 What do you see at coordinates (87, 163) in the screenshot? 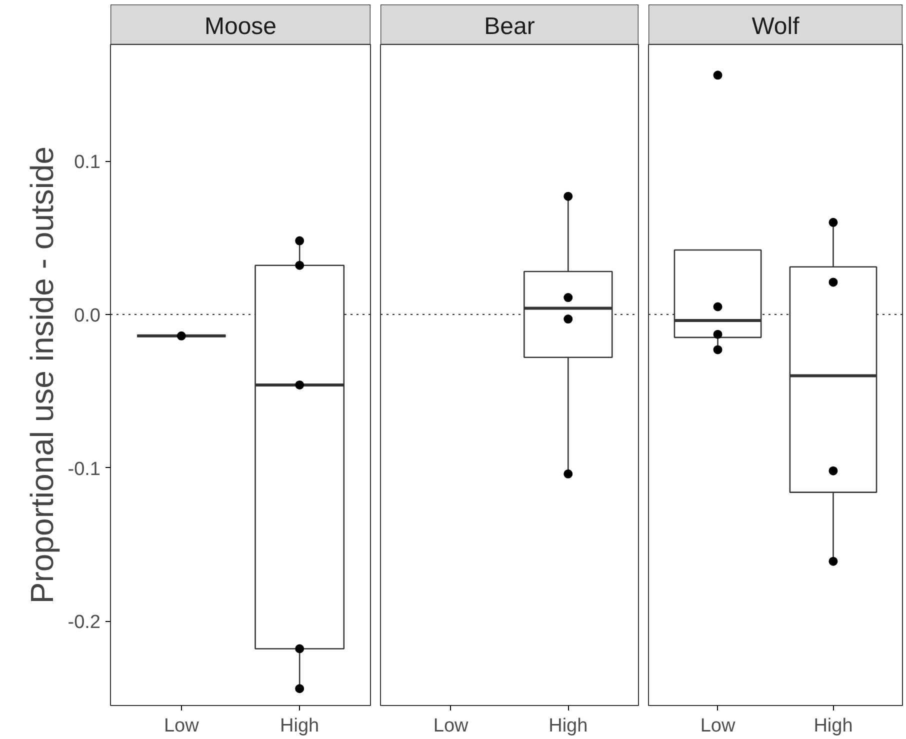
I see `y-tick-label: 0.1` at bounding box center [87, 163].